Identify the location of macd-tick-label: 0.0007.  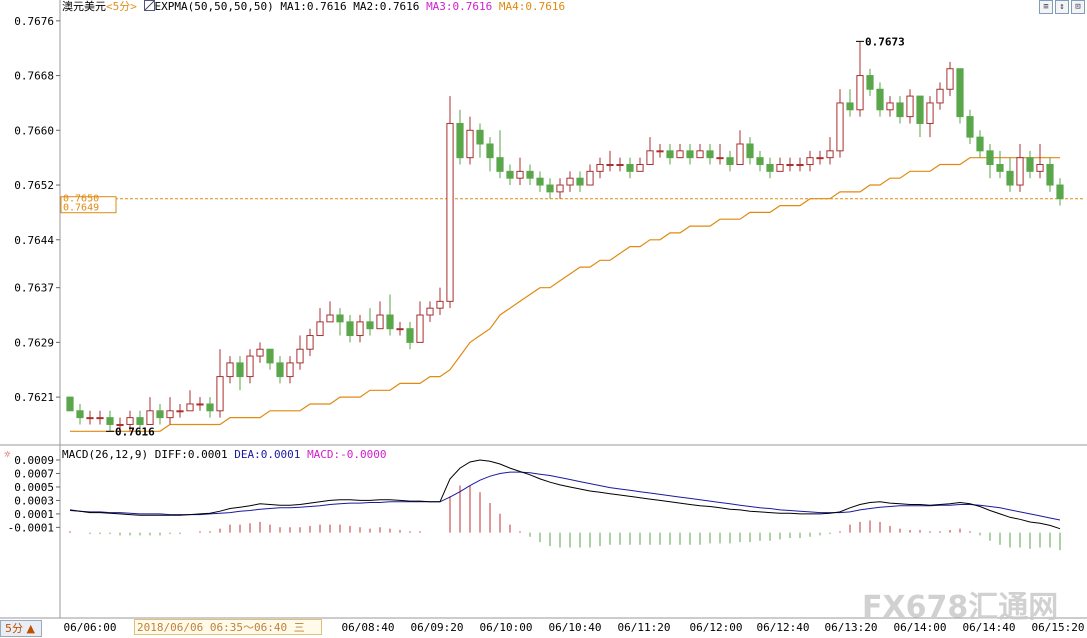
(34, 473).